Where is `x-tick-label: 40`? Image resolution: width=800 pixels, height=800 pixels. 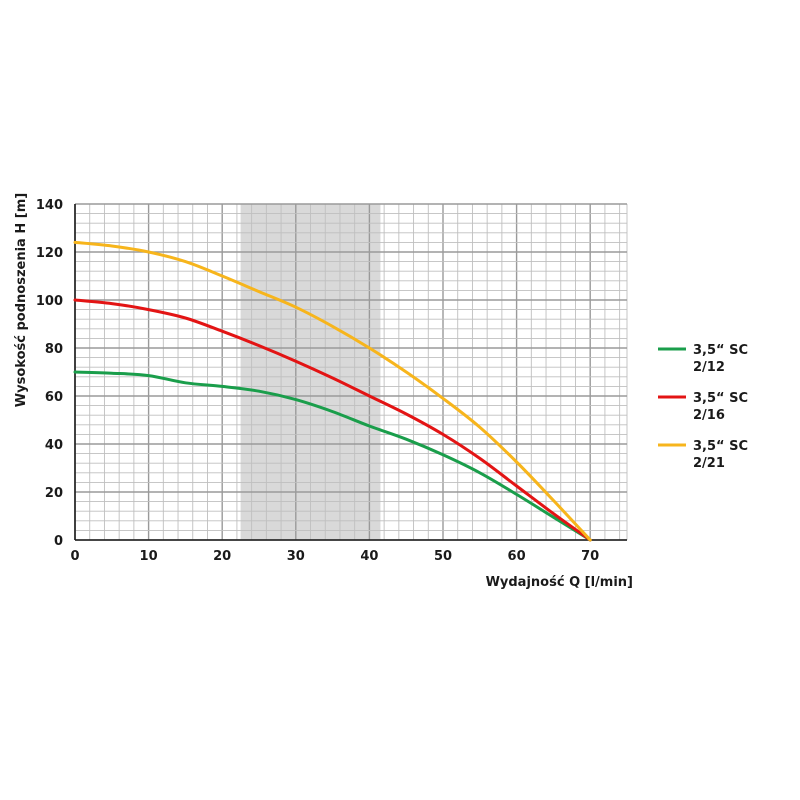 x-tick-label: 40 is located at coordinates (369, 556).